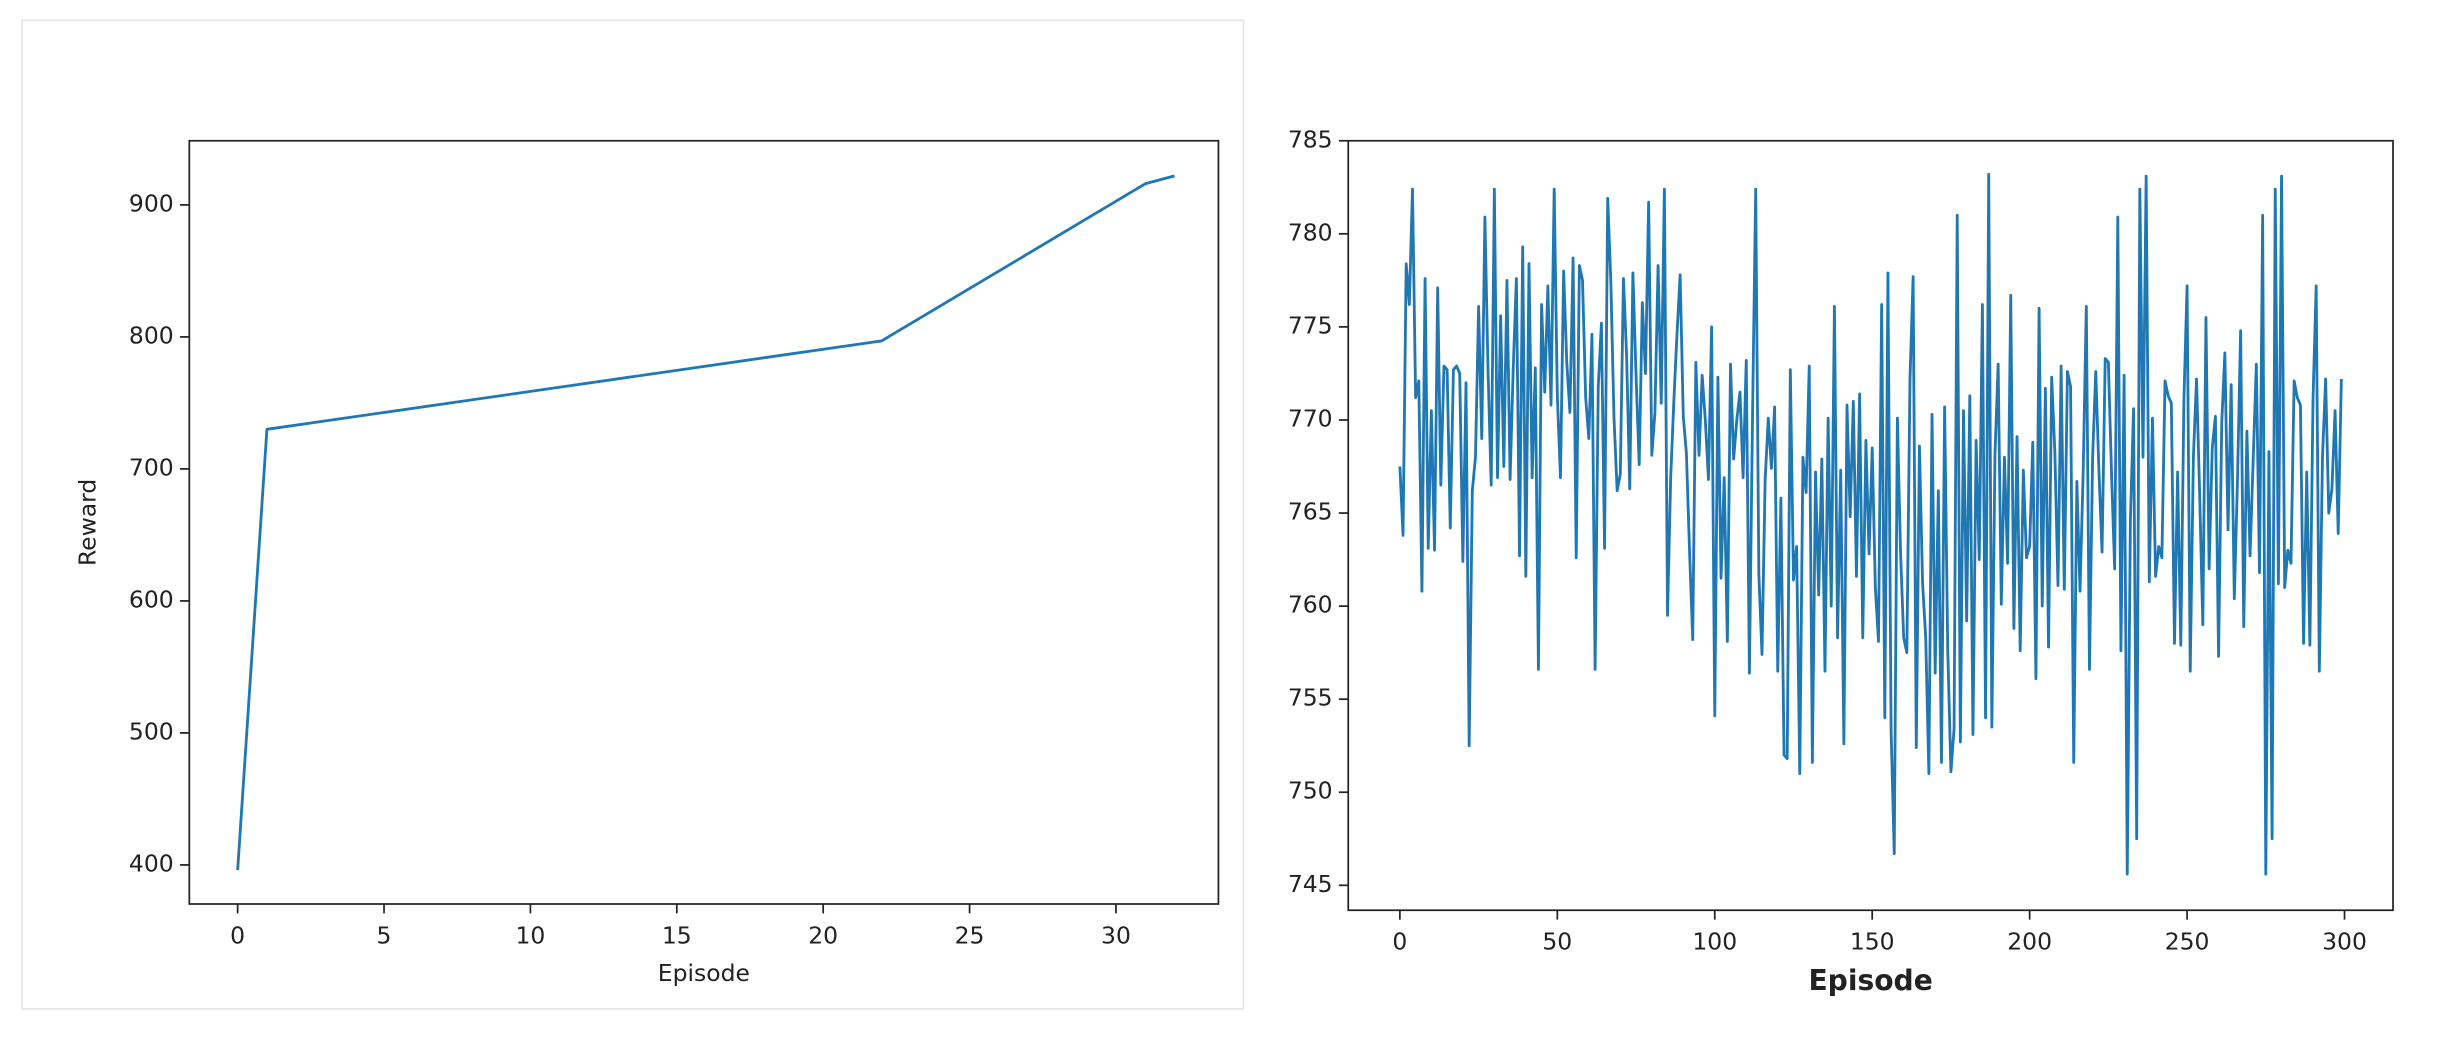 This screenshot has width=2440, height=1041. What do you see at coordinates (1310, 512) in the screenshot?
I see `y-tick-label: 765` at bounding box center [1310, 512].